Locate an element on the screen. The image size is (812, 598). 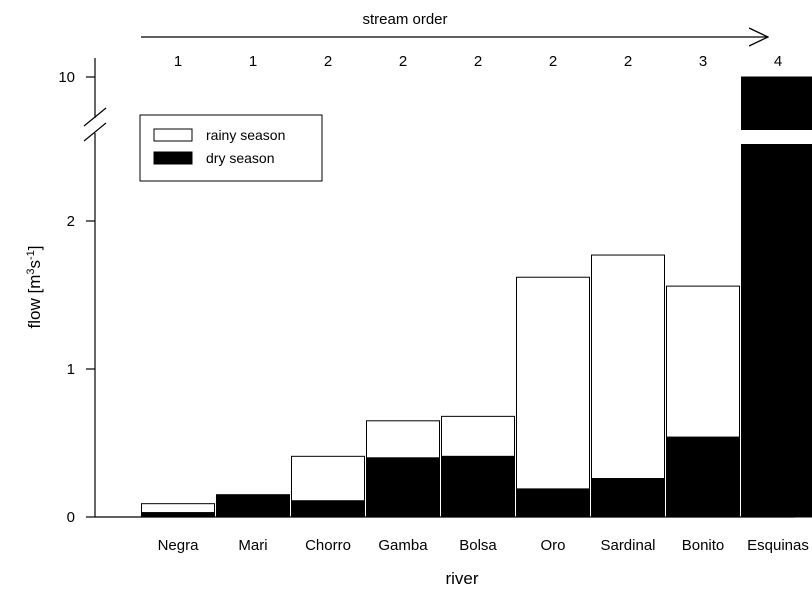
y-axis-break-mark-lower is located at coordinates (95, 132).